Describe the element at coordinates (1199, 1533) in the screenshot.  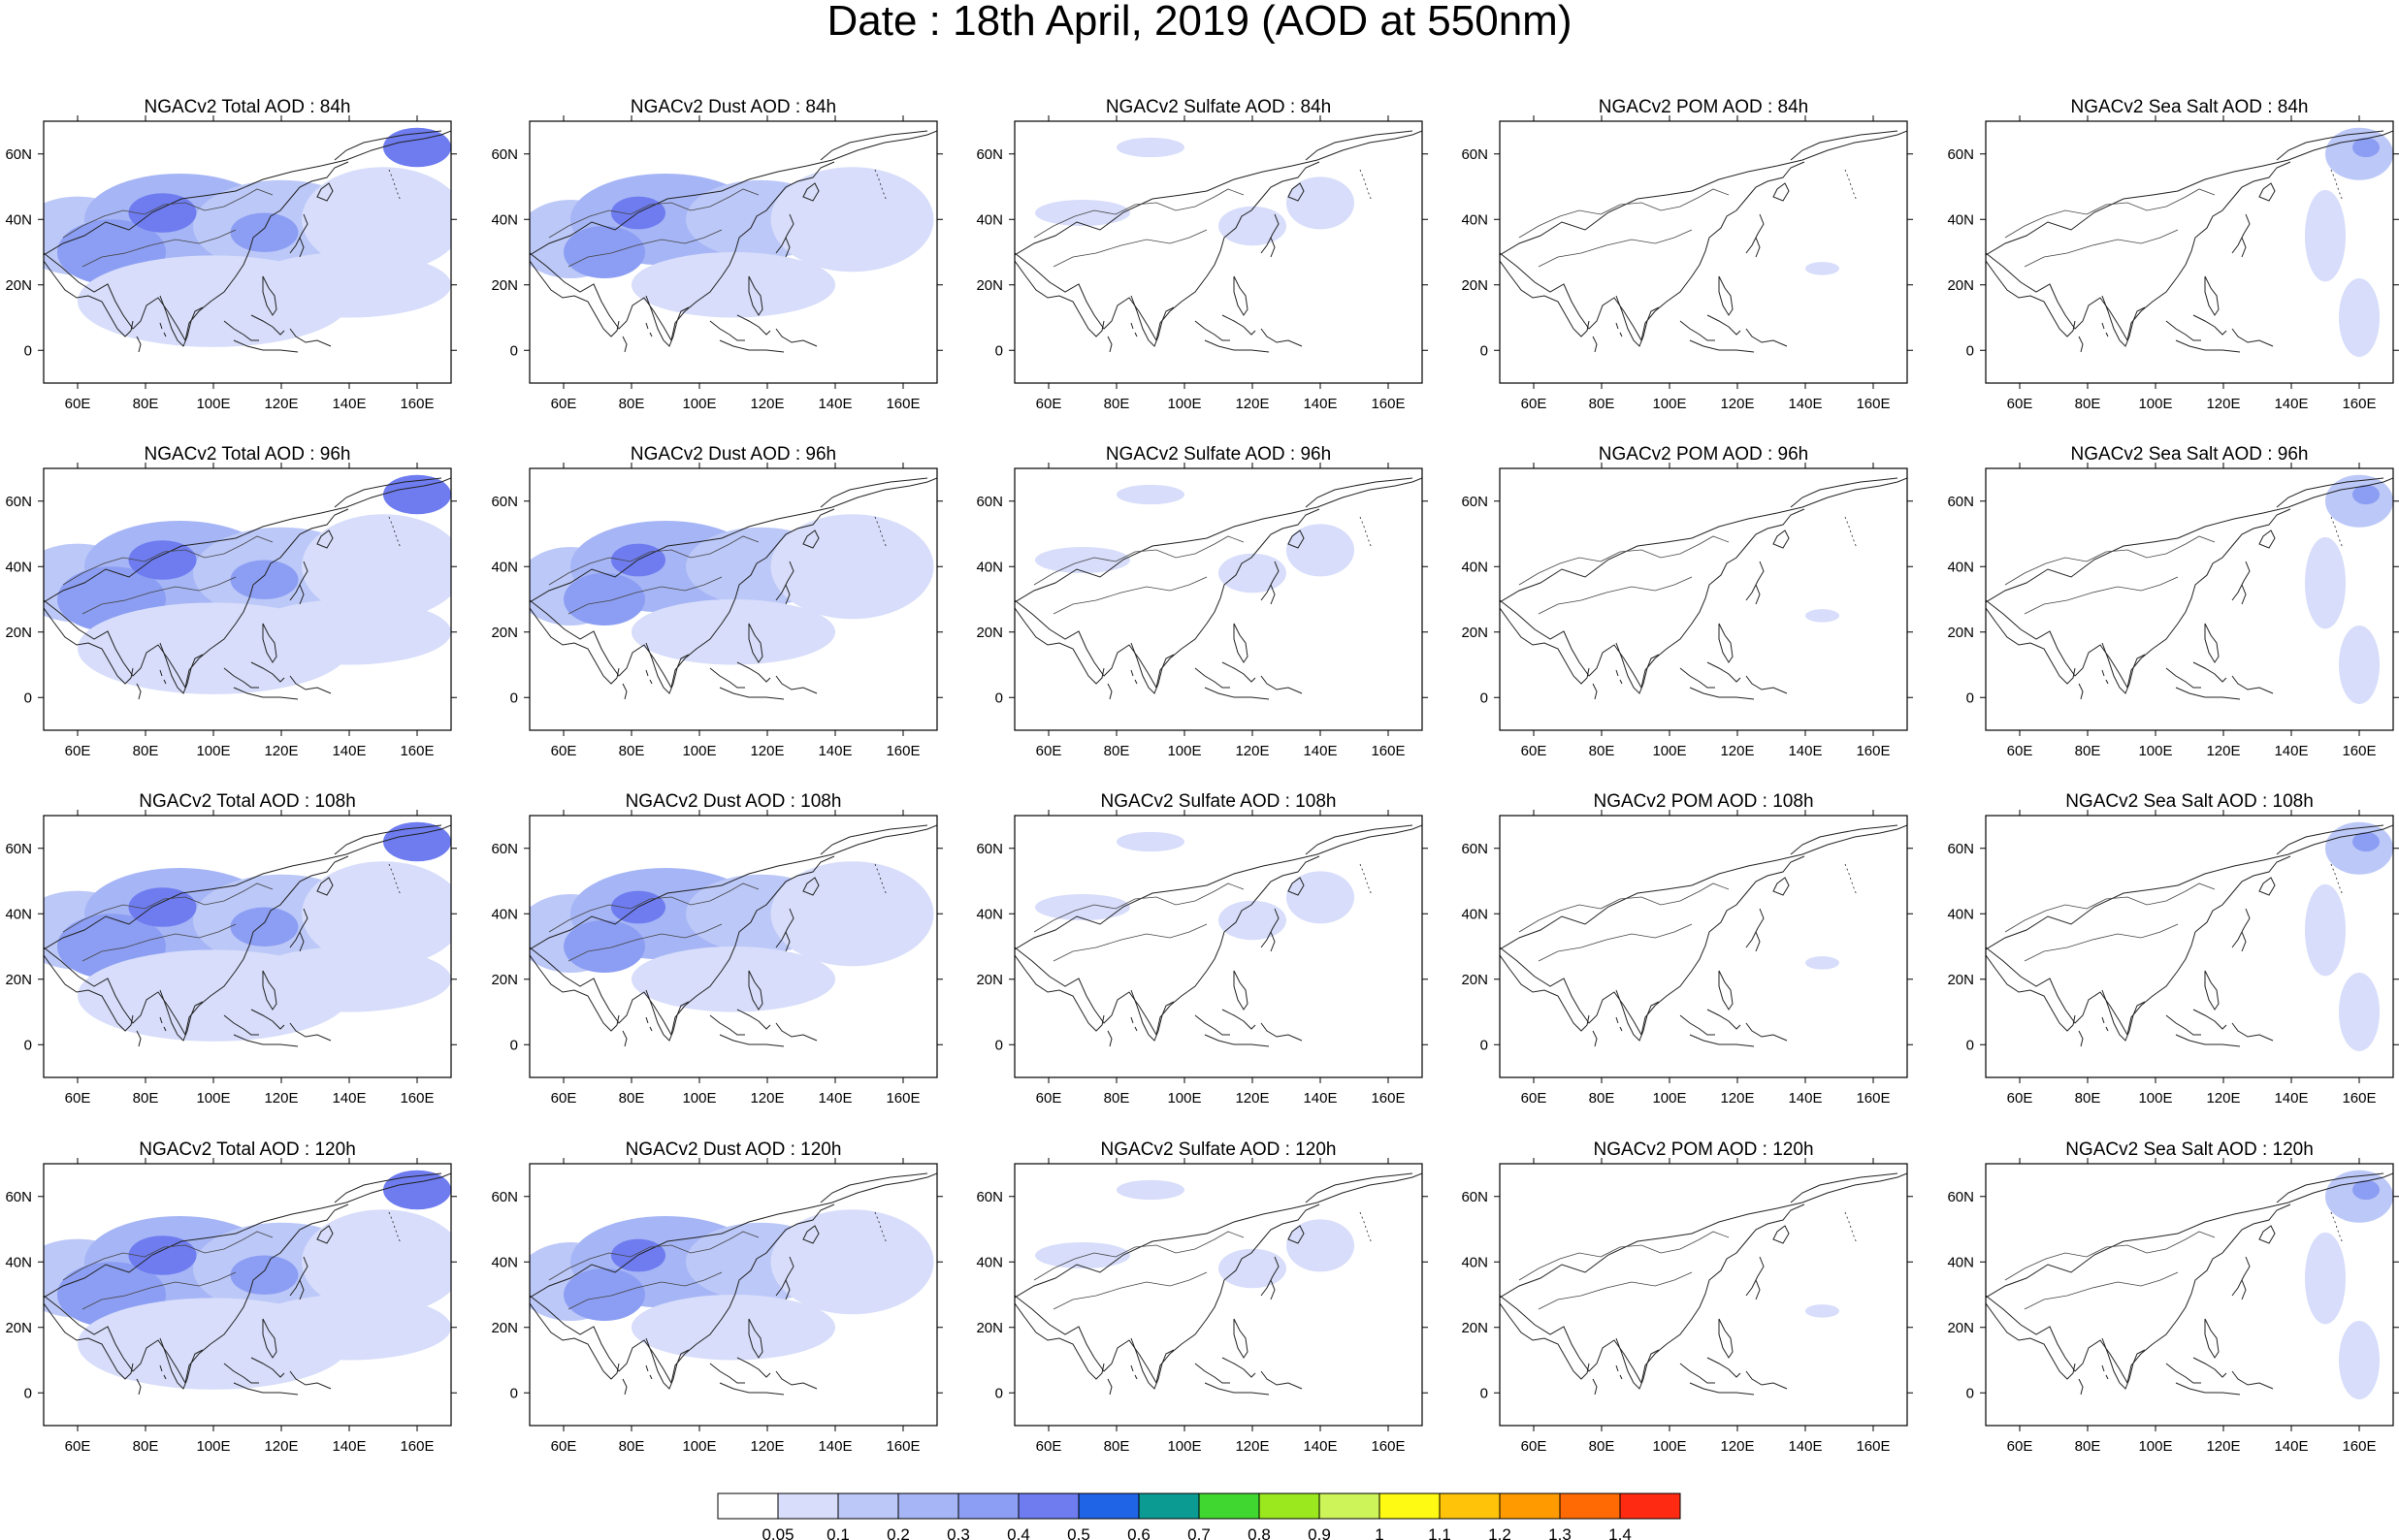
I see `colorbar-label: 0.7` at that location.